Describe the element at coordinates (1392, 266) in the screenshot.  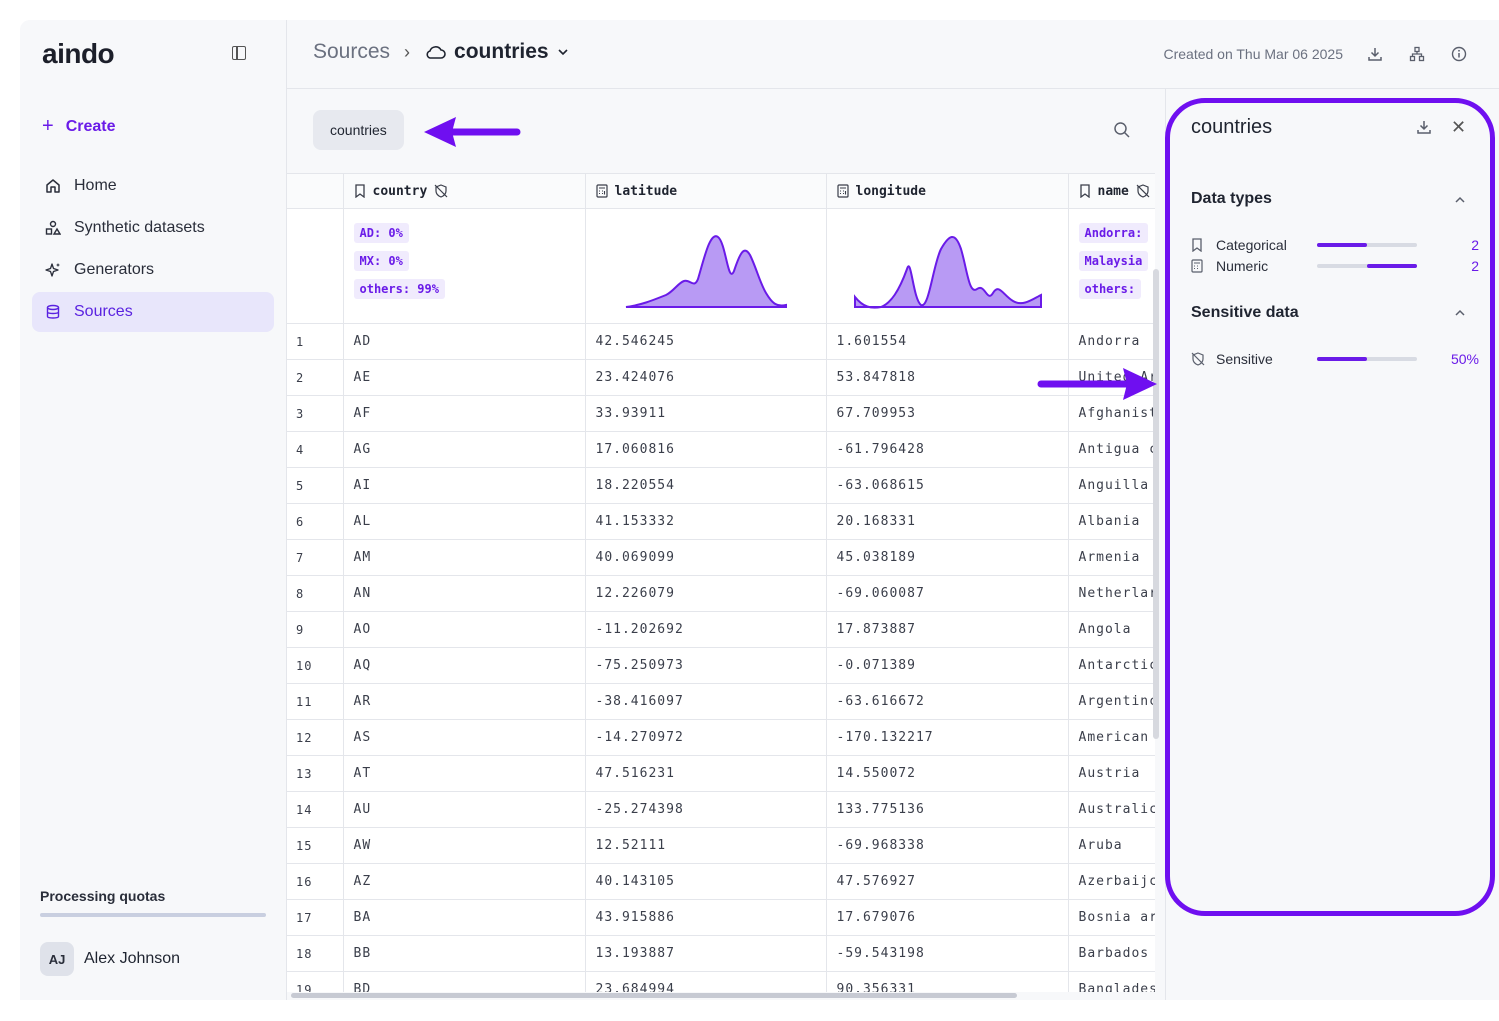
I see `numeric-bar-fill` at that location.